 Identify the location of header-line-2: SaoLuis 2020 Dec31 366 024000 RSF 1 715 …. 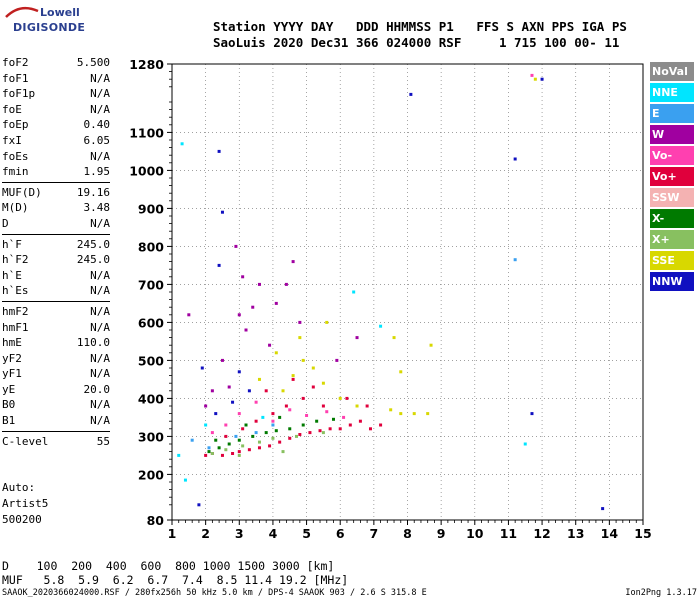
(416, 42).